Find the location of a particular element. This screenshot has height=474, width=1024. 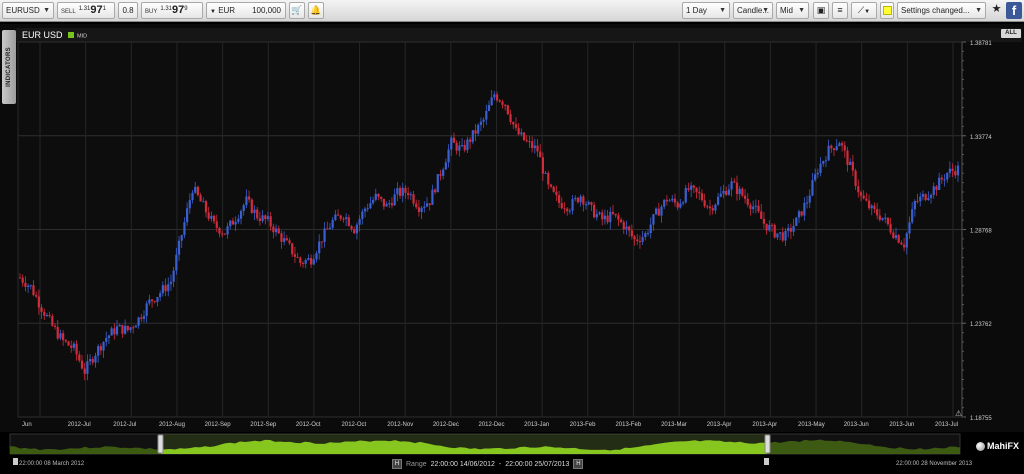

settings-select: Settings changed... ▼ is located at coordinates (941, 10).